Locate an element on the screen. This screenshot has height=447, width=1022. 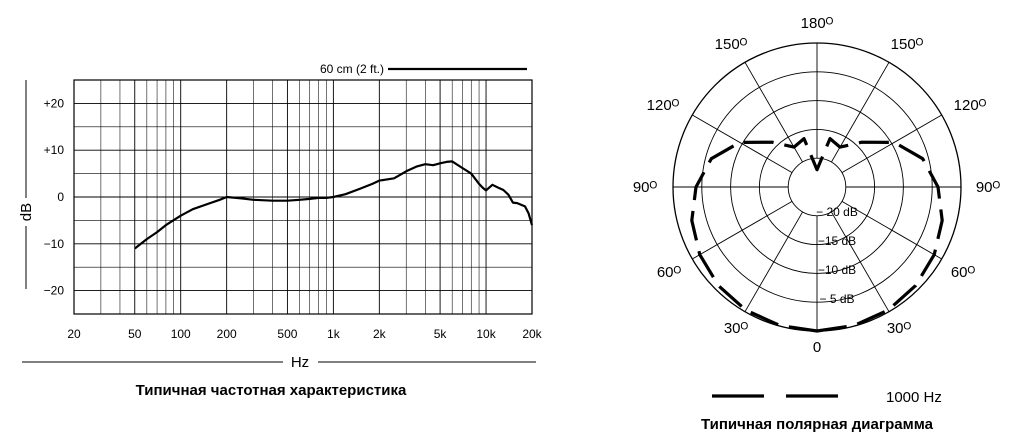
angle-label: 0 is located at coordinates (817, 347).